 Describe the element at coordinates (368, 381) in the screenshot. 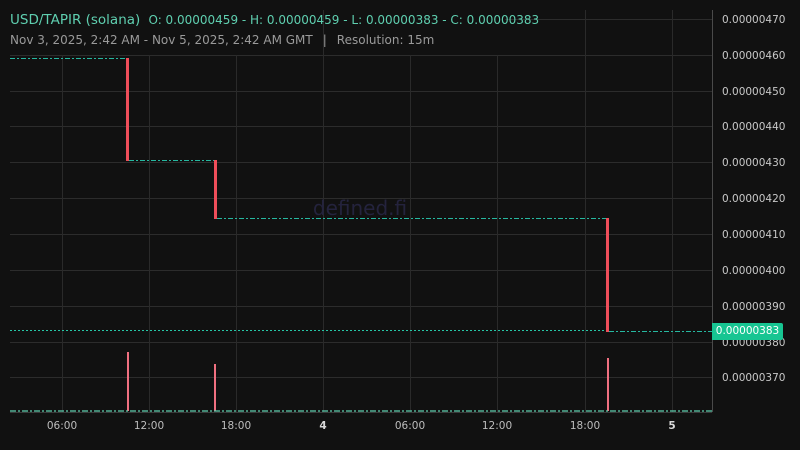

I see `volume-bars` at that location.